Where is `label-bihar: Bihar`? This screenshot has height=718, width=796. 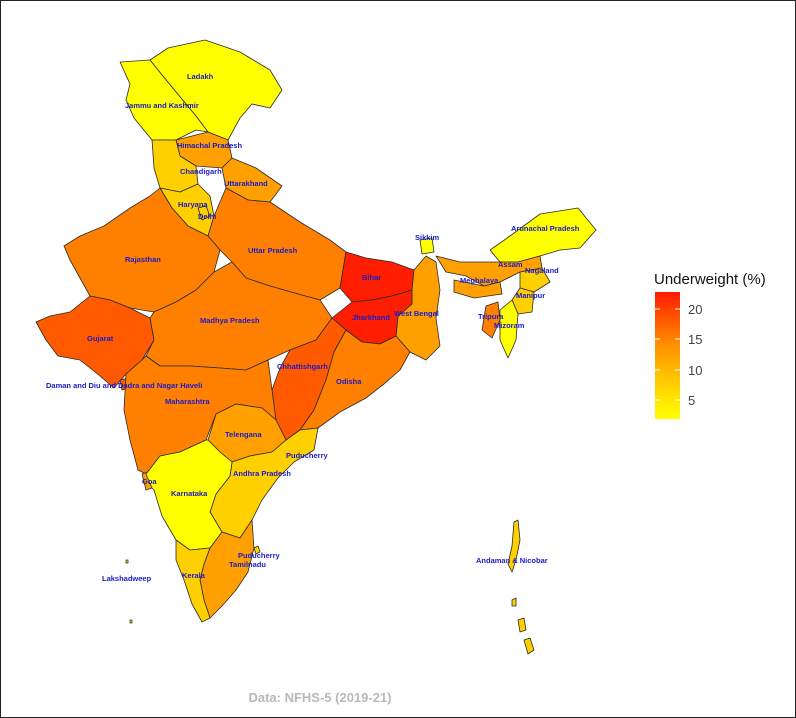 label-bihar: Bihar is located at coordinates (371, 277).